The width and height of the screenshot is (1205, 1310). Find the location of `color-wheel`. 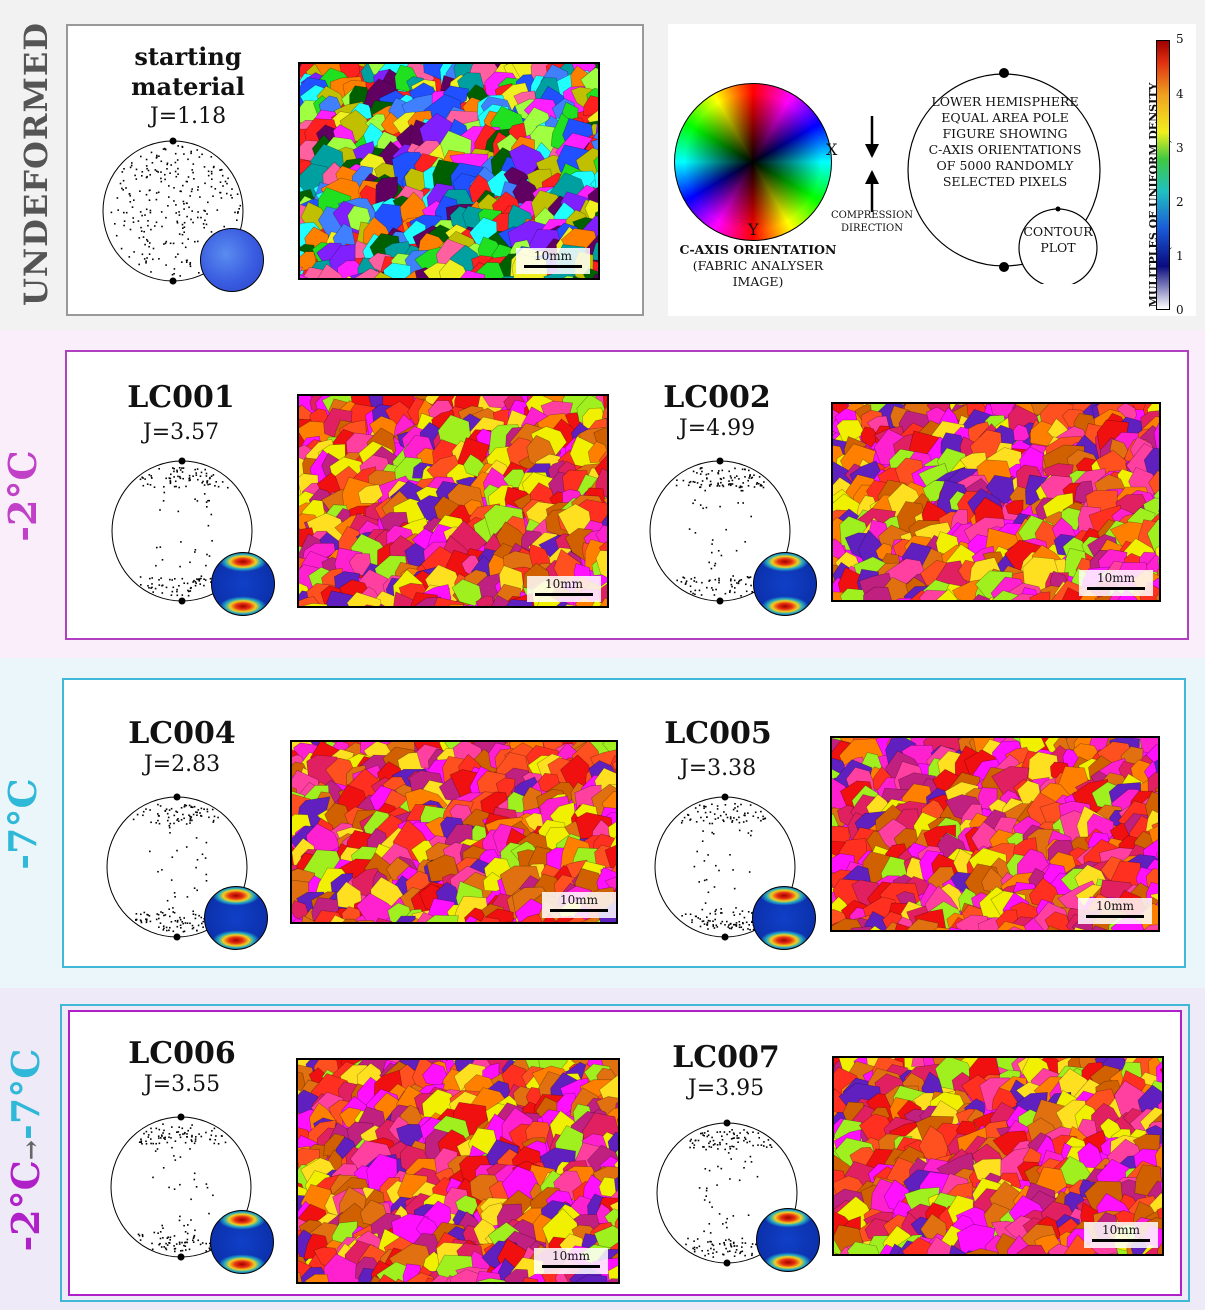

color-wheel is located at coordinates (753, 162).